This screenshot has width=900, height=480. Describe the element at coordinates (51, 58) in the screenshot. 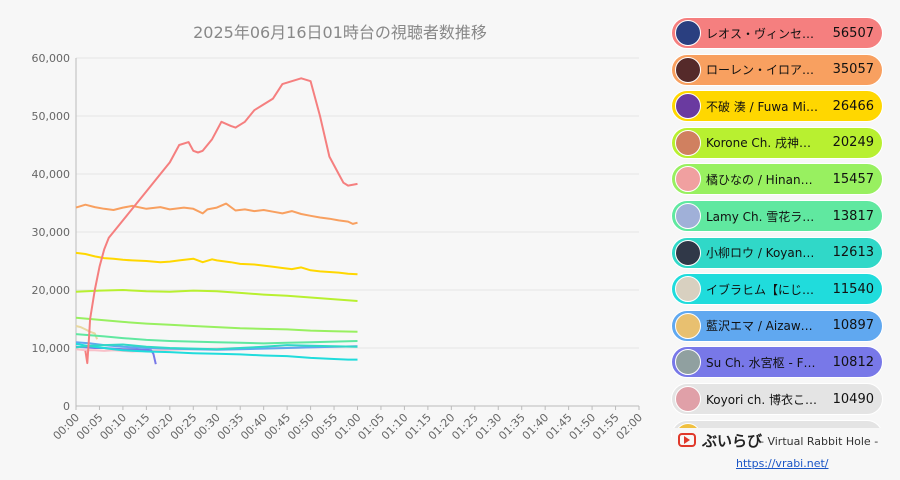

I see `y-tick-label: 60,000` at that location.